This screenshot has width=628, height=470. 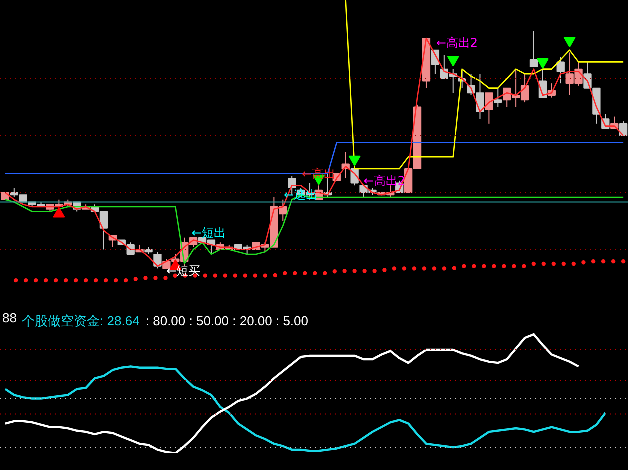 I want to click on text: : 80.00 : 50.00 : 20.00 : 5.00, so click(x=227, y=321).